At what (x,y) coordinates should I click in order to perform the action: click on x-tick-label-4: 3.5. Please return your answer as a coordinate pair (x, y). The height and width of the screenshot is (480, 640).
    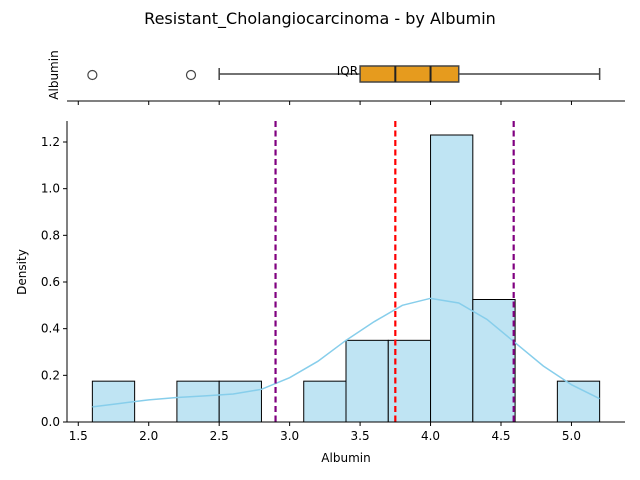
    Looking at the image, I should click on (360, 436).